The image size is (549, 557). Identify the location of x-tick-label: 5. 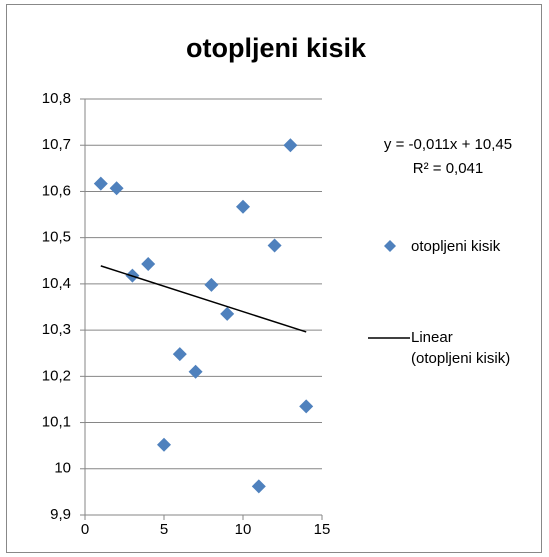
(164, 529).